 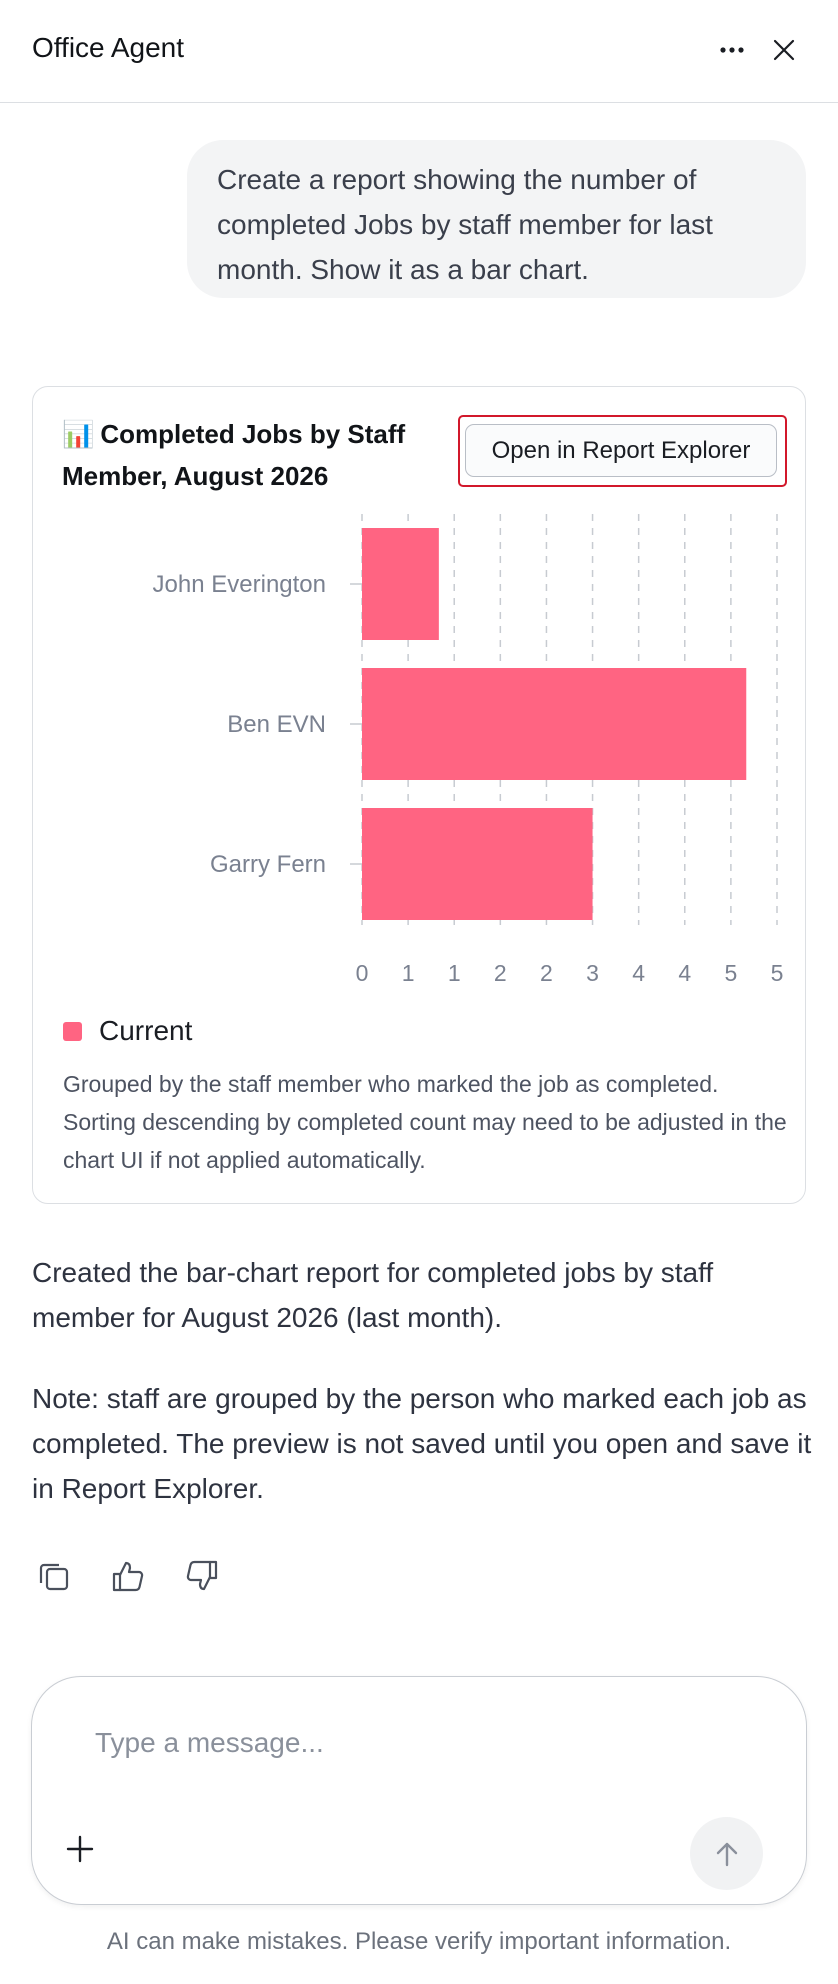 I want to click on open-in-report-explorer-button: Open in Report Explorer, so click(x=621, y=450).